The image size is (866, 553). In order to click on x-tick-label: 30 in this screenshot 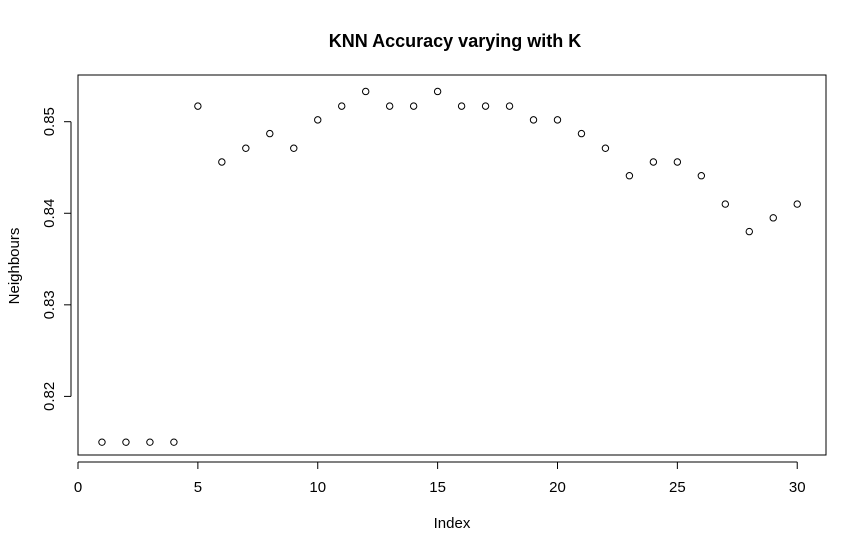, I will do `click(797, 487)`.